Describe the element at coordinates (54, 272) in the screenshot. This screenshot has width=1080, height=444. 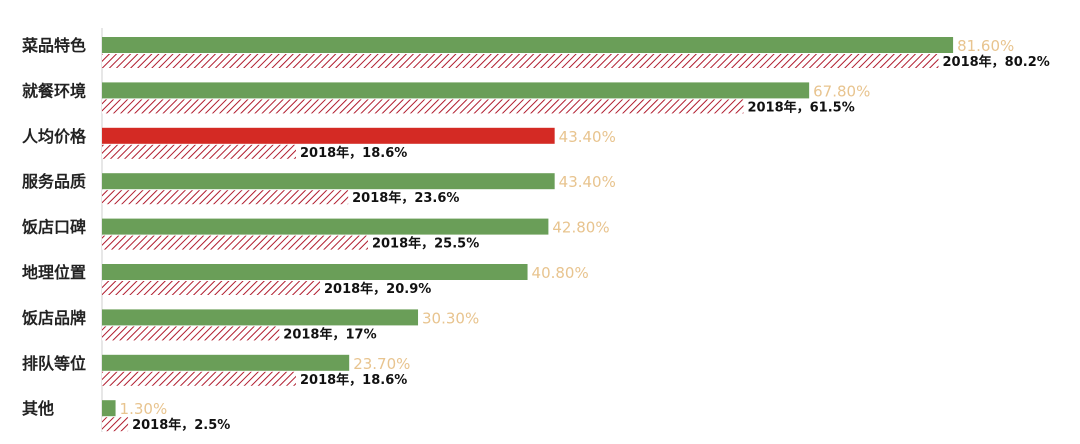
I see `category-label: 地理位置` at that location.